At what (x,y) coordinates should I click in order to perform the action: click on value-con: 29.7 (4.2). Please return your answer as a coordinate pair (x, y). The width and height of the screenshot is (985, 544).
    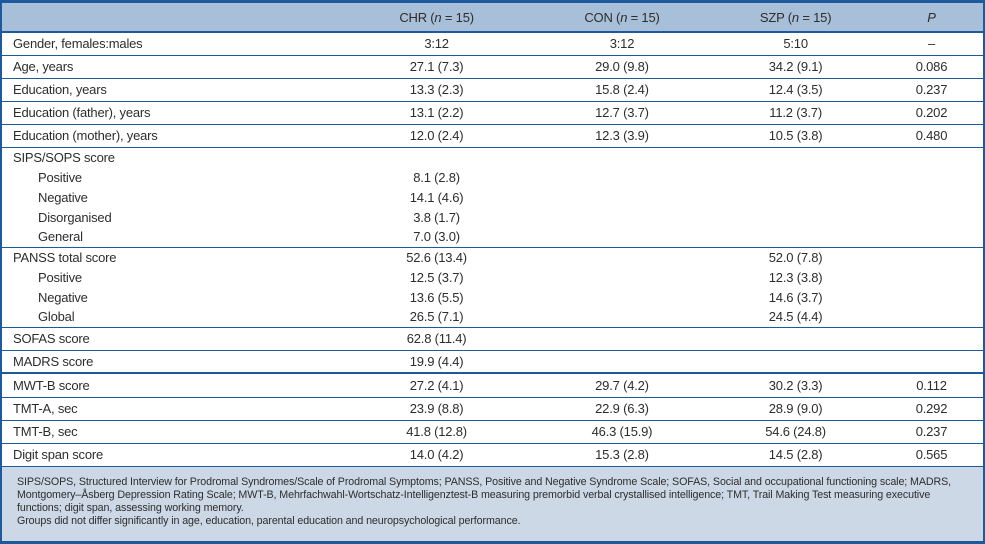
    Looking at the image, I should click on (622, 384).